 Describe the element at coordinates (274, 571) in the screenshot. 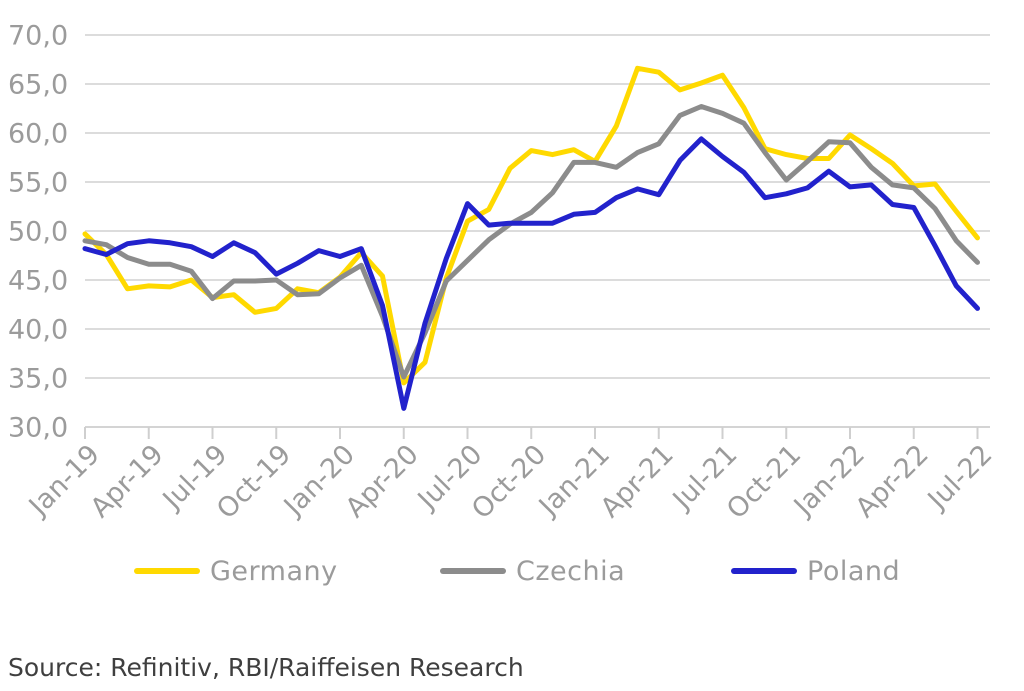

I see `legend-label-germany: Germany` at that location.